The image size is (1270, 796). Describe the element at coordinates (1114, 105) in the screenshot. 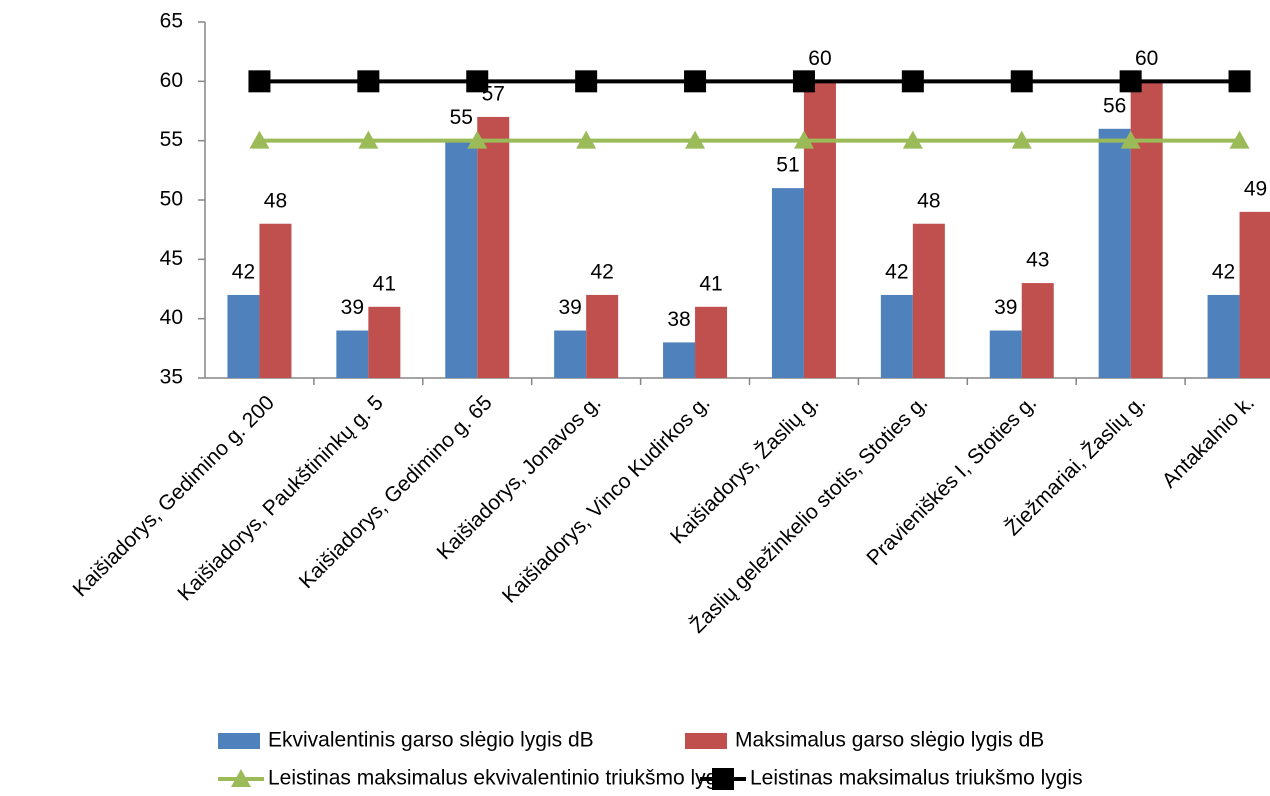

I see `data-label: 56` at that location.